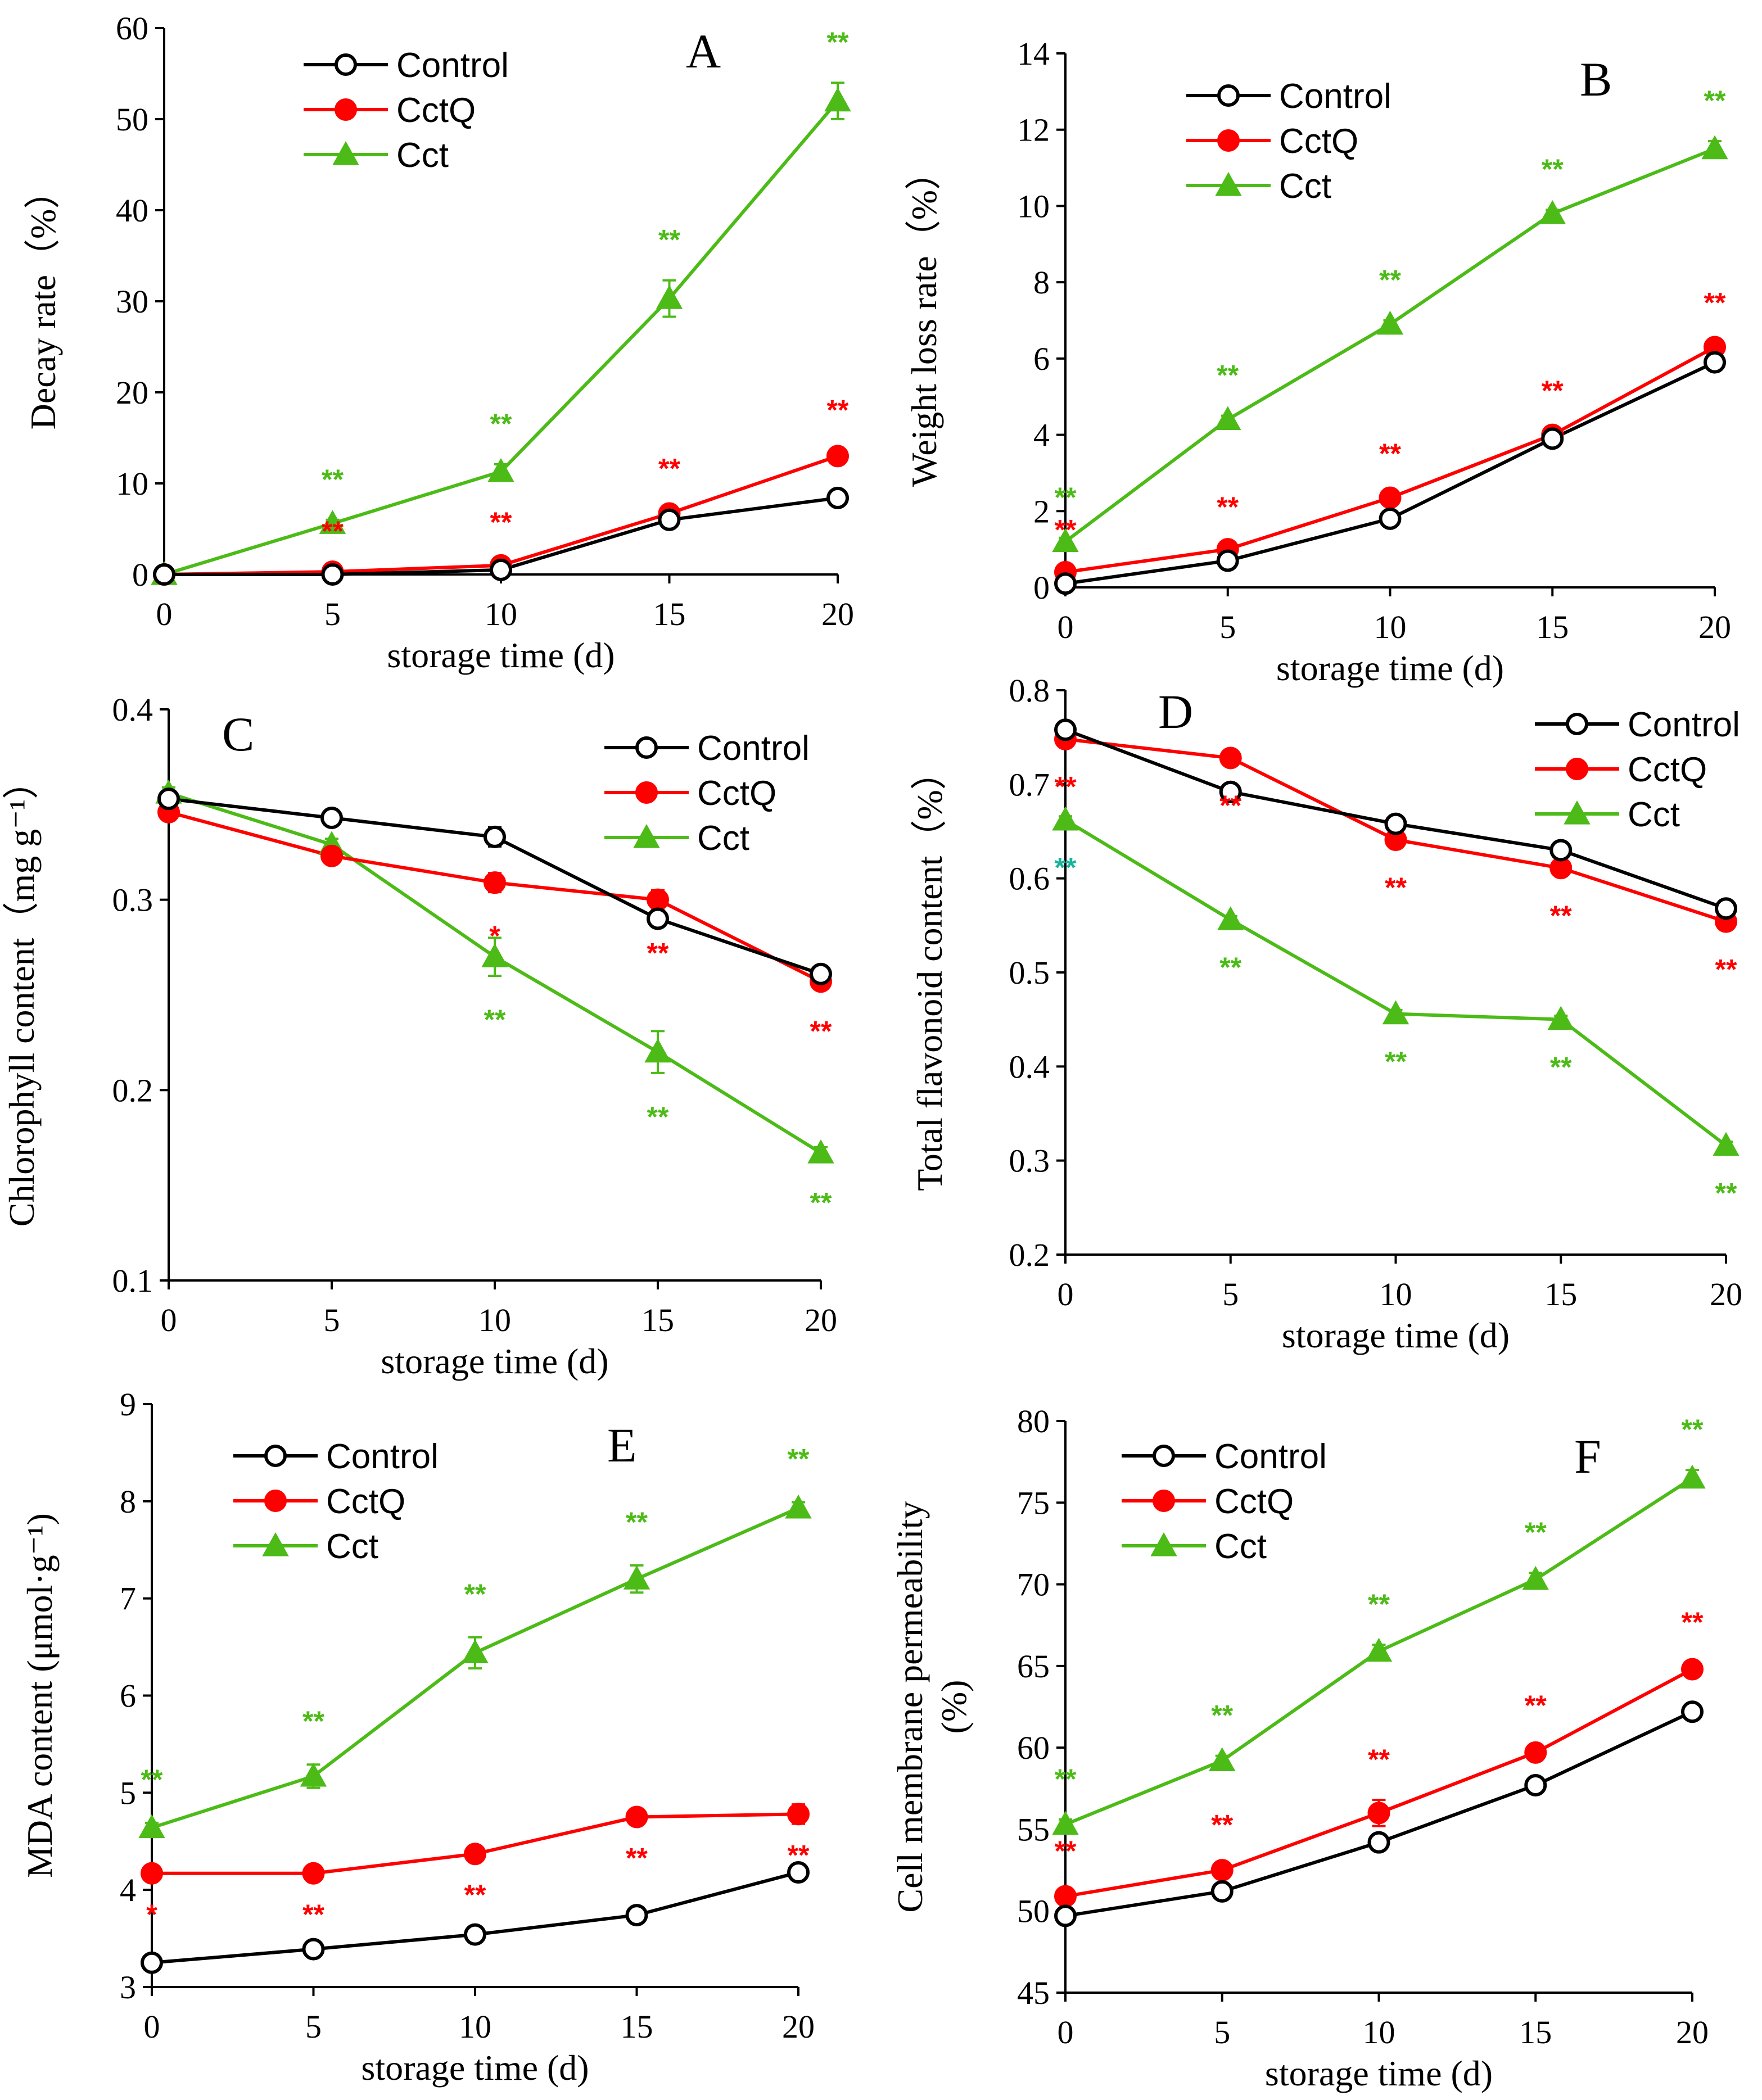 The image size is (1762, 2100). What do you see at coordinates (1596, 79) in the screenshot?
I see `panel-letter: B` at bounding box center [1596, 79].